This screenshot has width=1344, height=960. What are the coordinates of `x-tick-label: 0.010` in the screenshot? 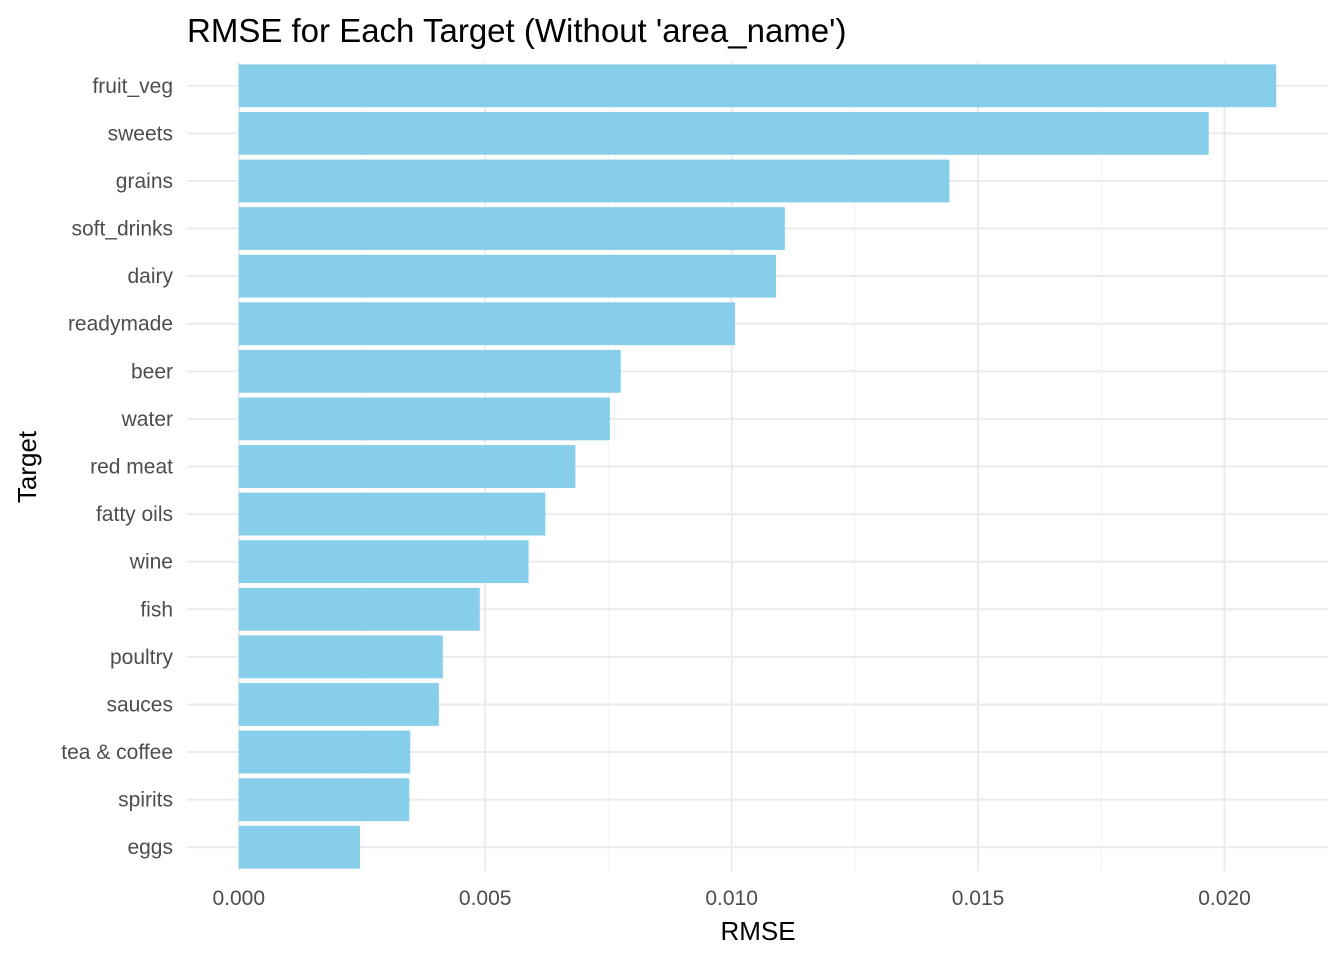 It's located at (731, 898).